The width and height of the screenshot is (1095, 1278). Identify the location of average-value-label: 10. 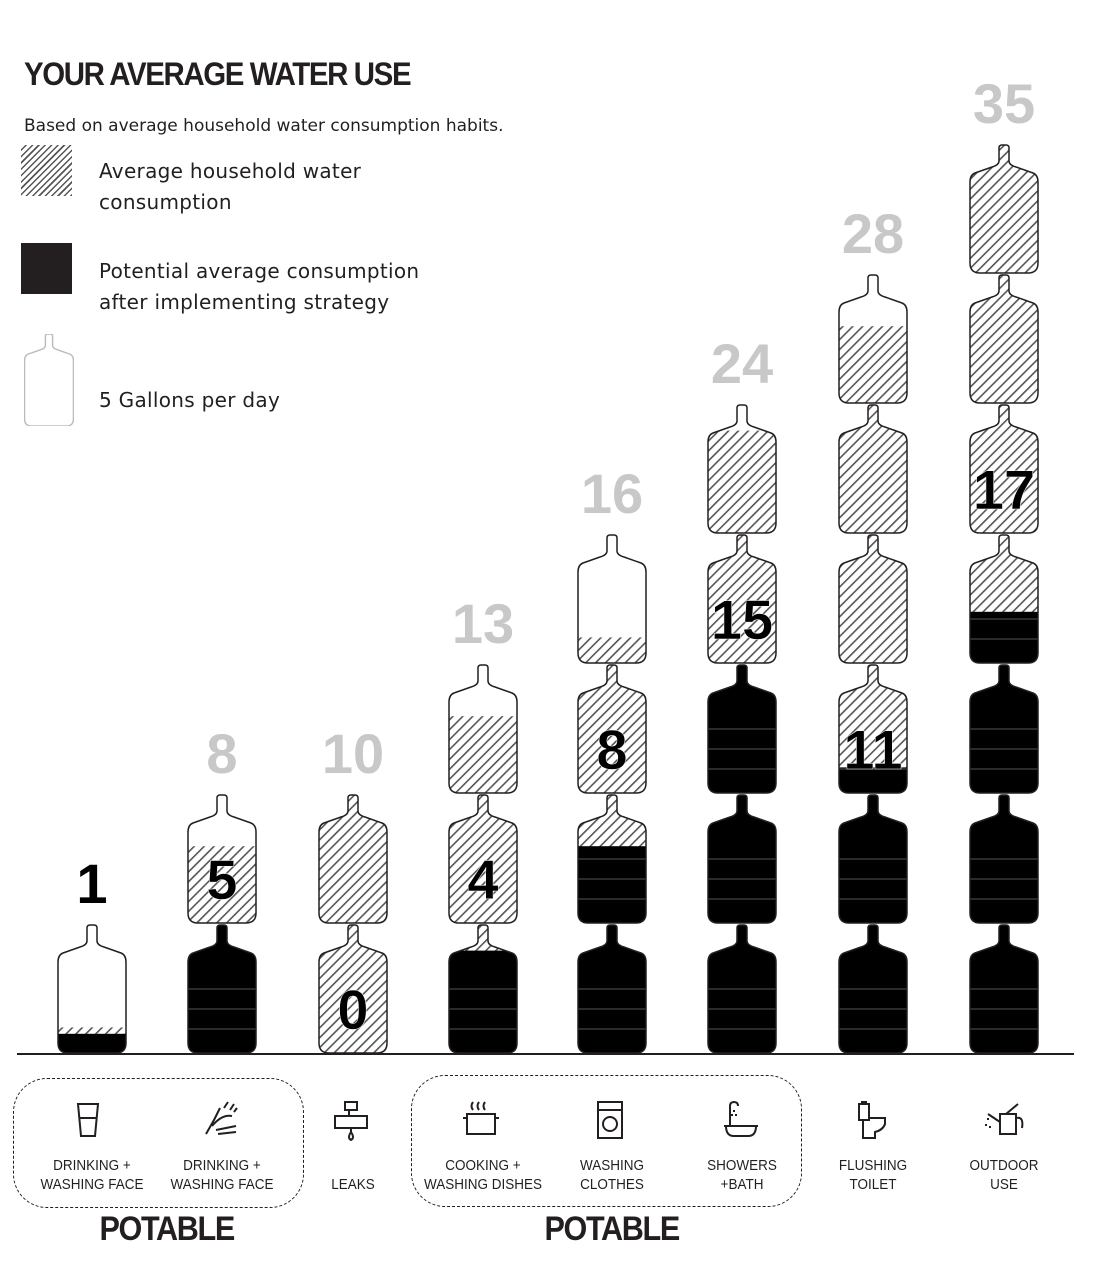
(353, 753).